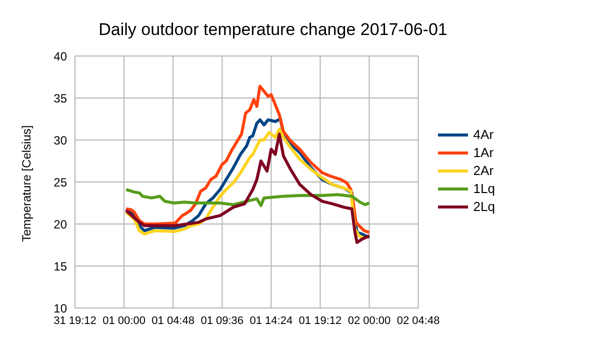 The width and height of the screenshot is (605, 340). I want to click on legend-label: 1Ar, so click(483, 153).